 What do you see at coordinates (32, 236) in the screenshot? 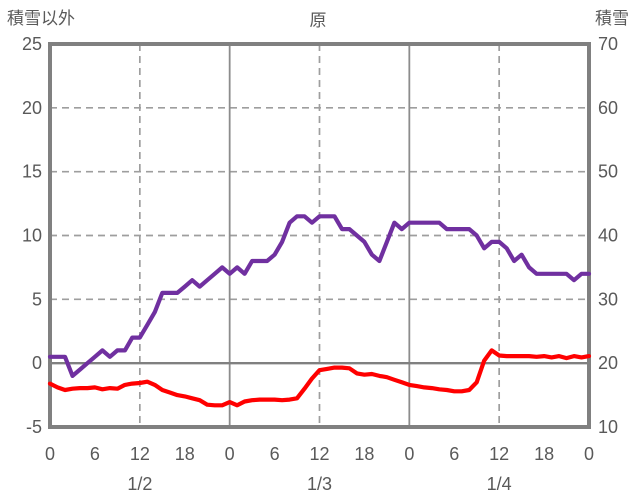
I see `left-axis-tick: 10` at bounding box center [32, 236].